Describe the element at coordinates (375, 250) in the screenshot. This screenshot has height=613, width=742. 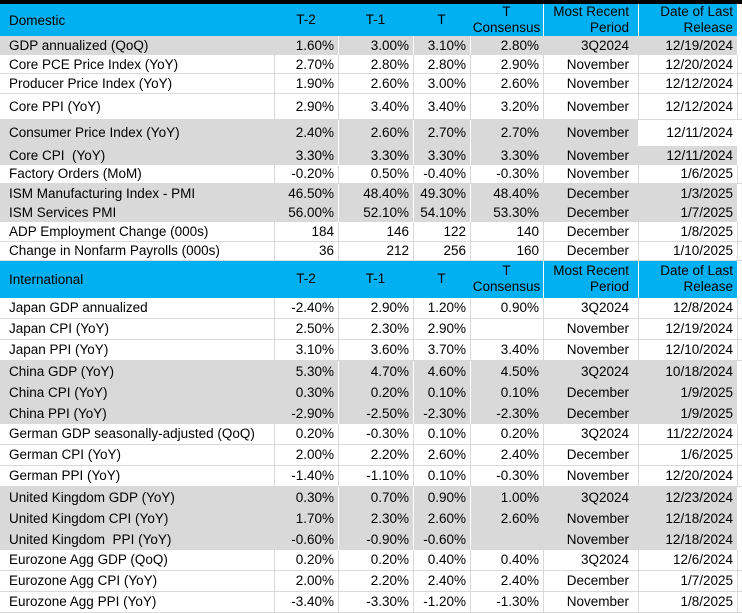
I see `cell-value: 212` at that location.